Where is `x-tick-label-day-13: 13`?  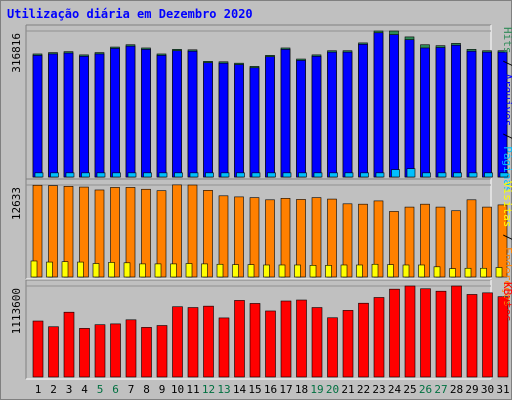
x-tick-label-day-13: 13 is located at coordinates (223, 389).